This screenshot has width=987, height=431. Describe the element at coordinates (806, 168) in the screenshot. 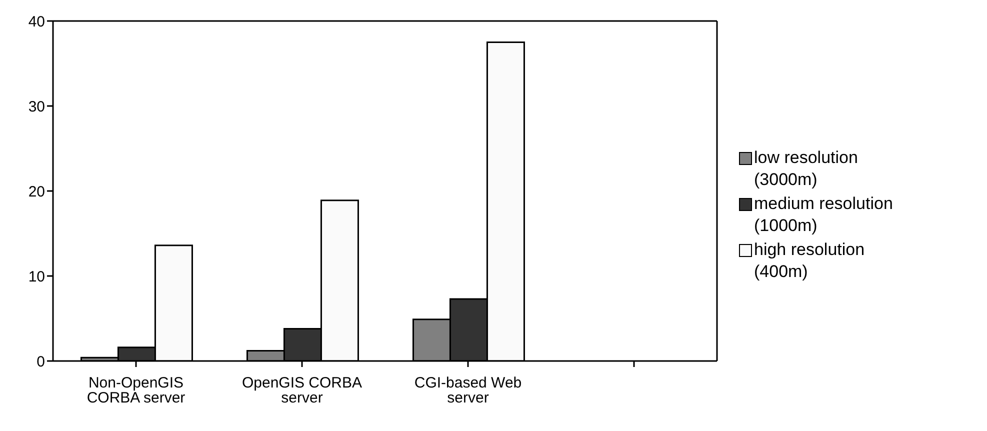

I see `legend-label: low resolution (3000m)` at that location.